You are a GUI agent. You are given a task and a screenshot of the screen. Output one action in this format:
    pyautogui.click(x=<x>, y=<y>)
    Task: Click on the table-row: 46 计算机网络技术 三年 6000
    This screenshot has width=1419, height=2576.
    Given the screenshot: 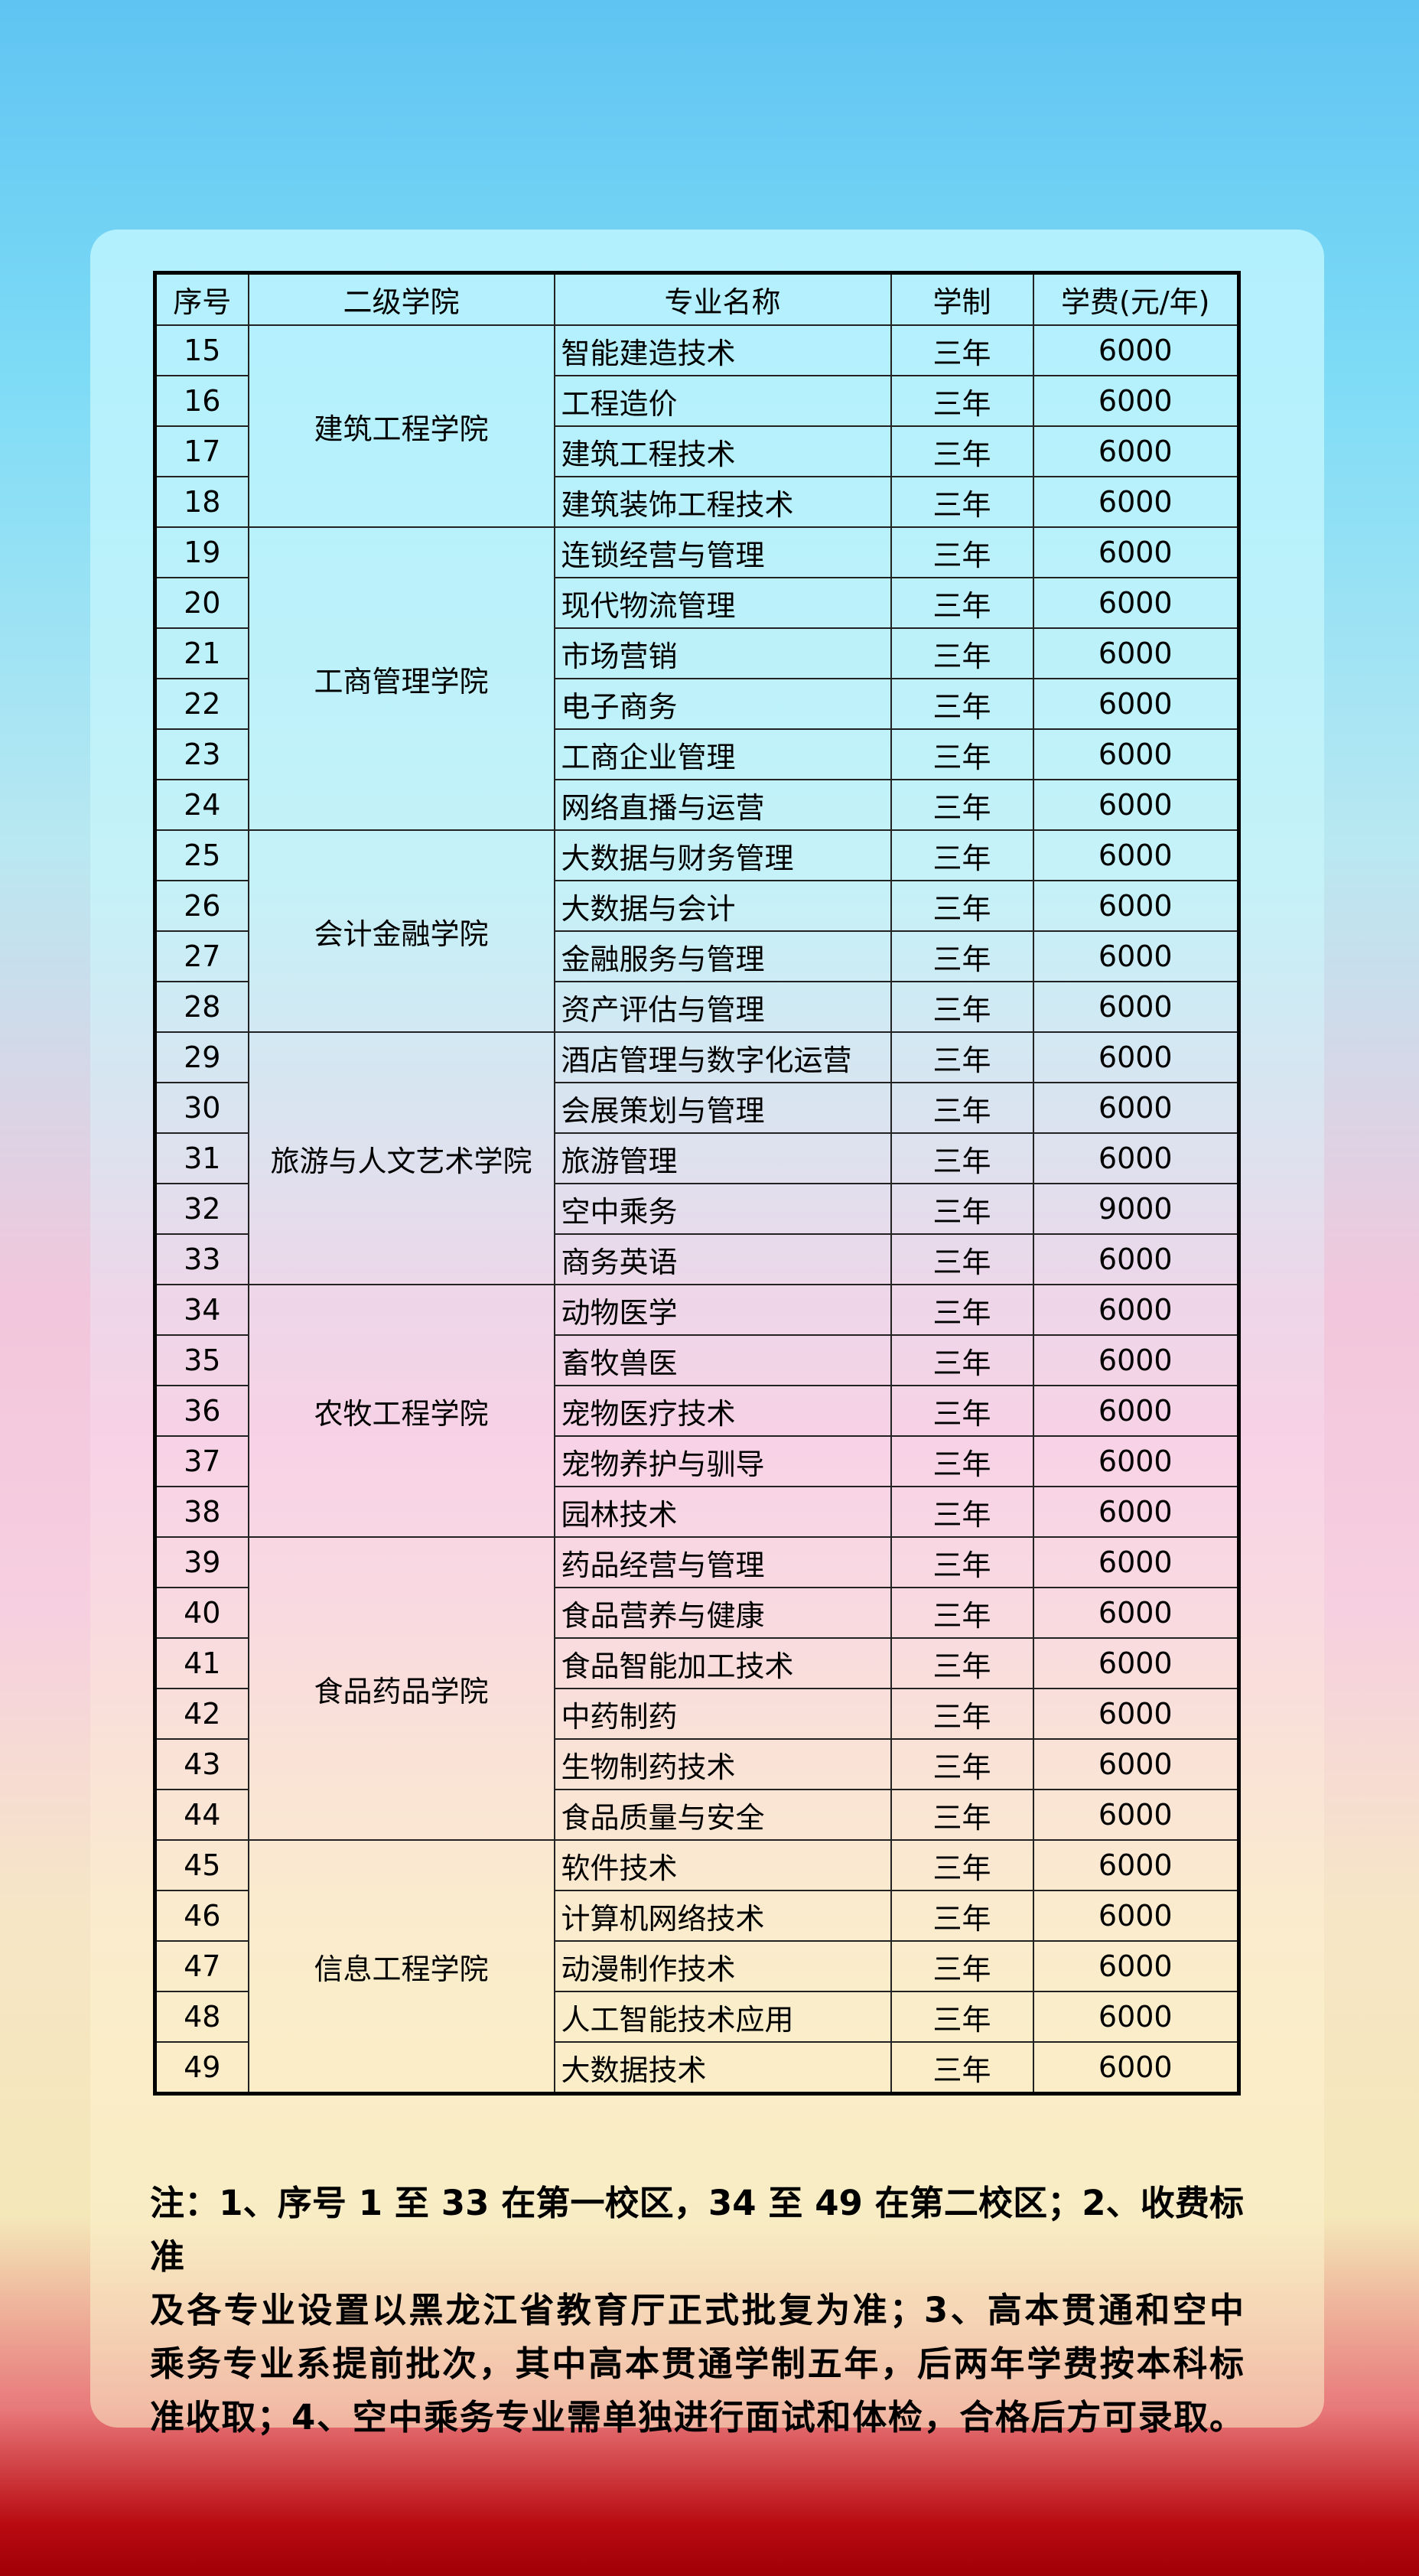 What is the action you would take?
    pyautogui.click(x=697, y=1916)
    